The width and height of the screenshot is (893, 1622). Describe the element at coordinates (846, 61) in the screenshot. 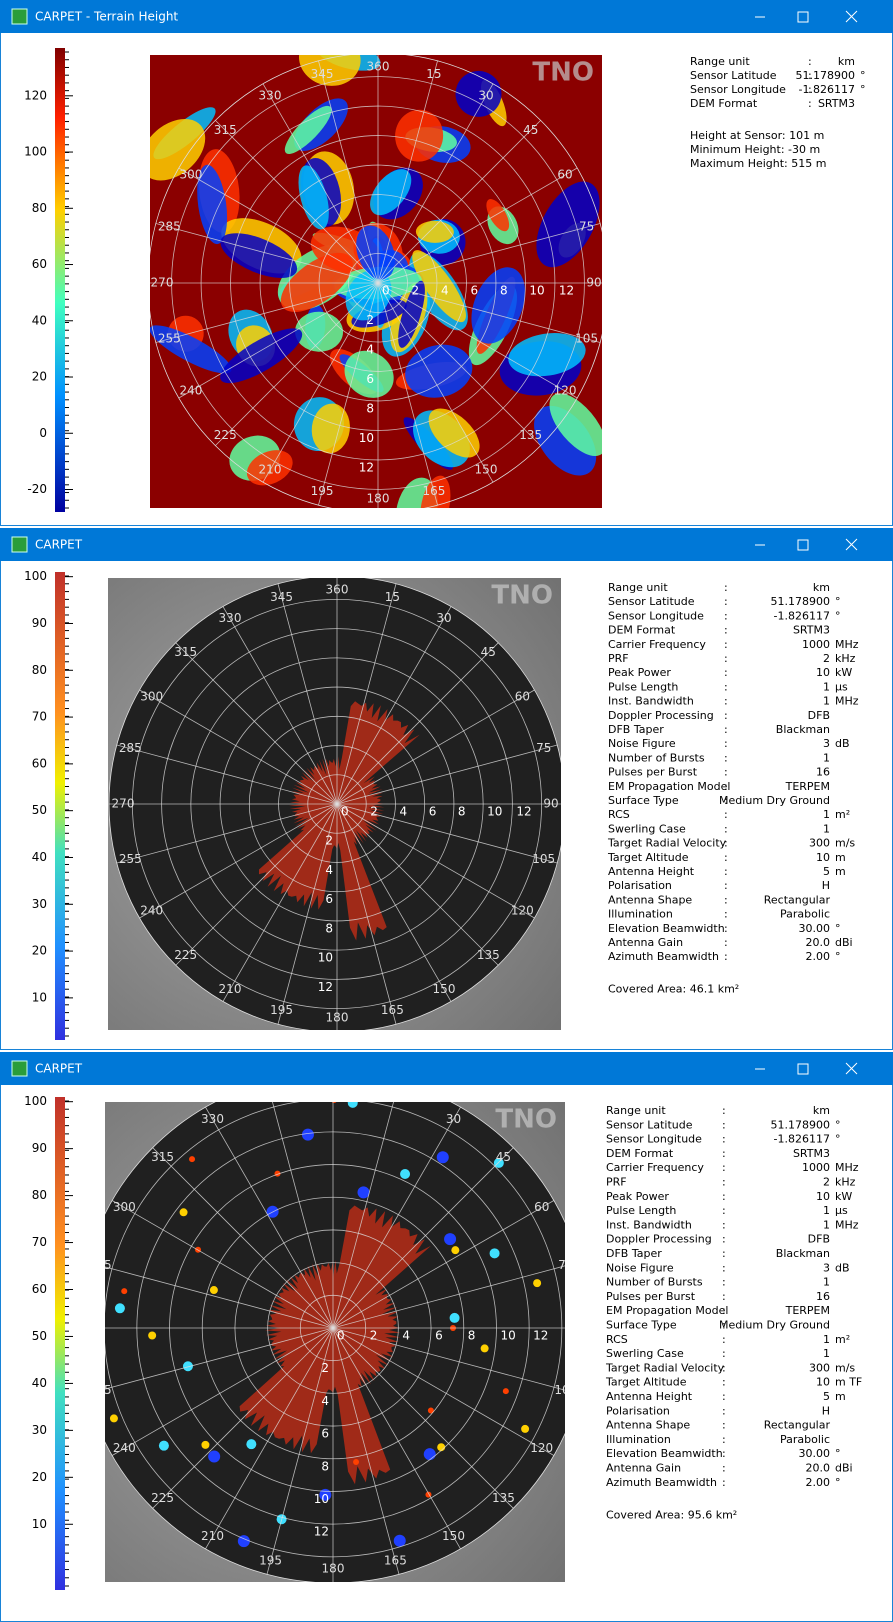

I see `info-value: km` at that location.